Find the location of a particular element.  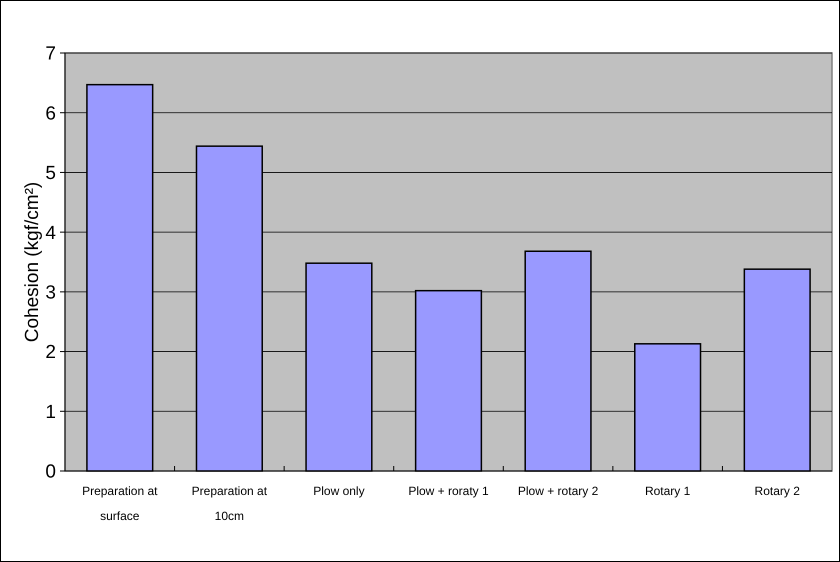

y-tick-label: 1 is located at coordinates (50, 412).